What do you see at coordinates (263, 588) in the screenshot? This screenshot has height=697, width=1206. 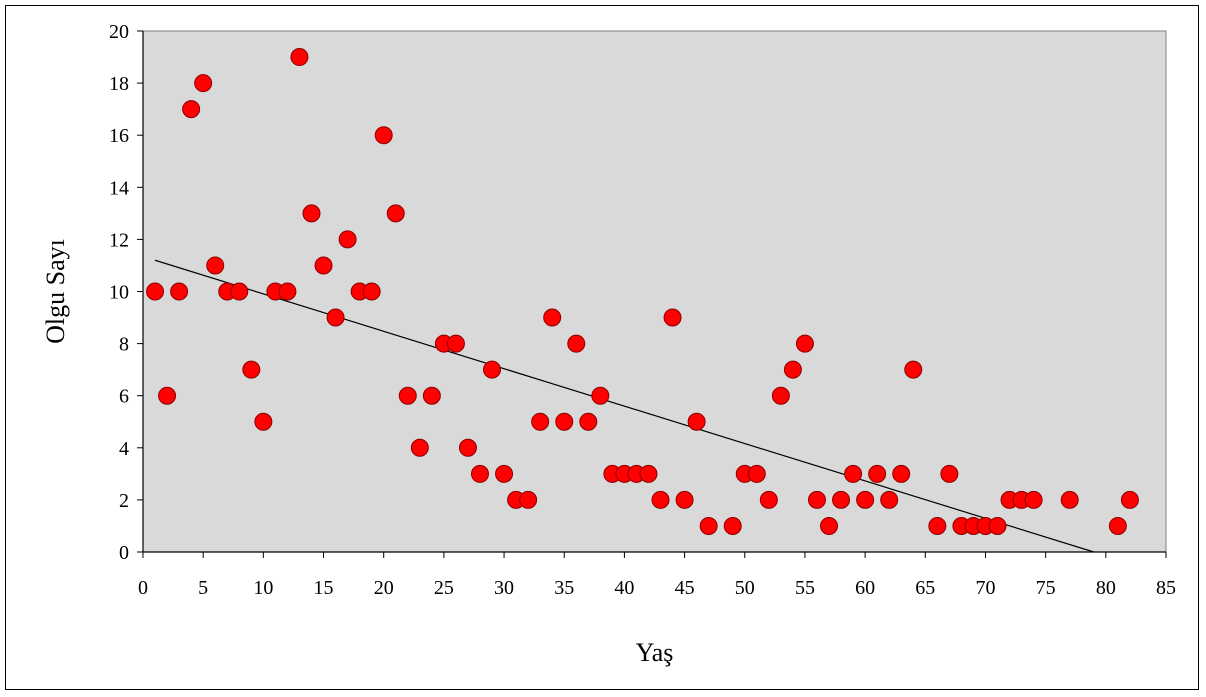 I see `x-tick-label: 10` at bounding box center [263, 588].